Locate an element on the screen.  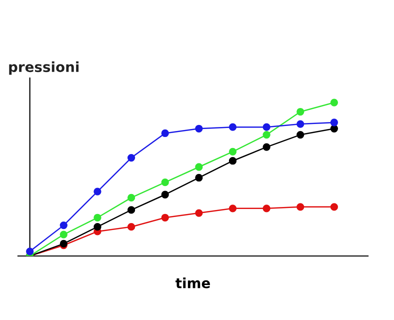
y-axis-title: pressioni is located at coordinates (44, 68).